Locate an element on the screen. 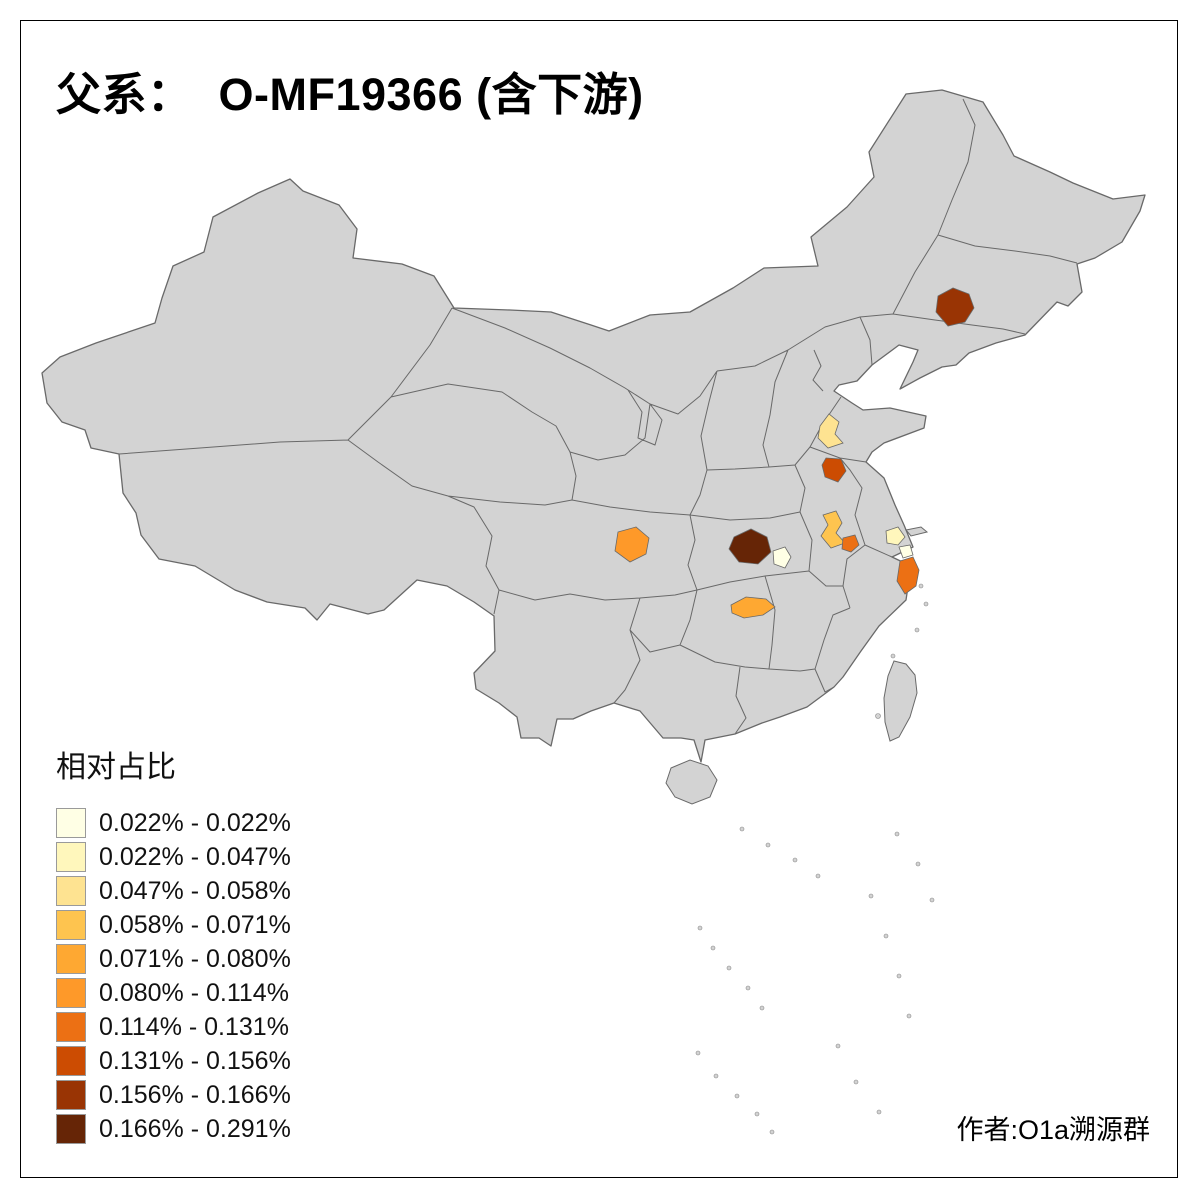 The image size is (1200, 1200). legend-item: 0.058% - 0.071% is located at coordinates (173, 925).